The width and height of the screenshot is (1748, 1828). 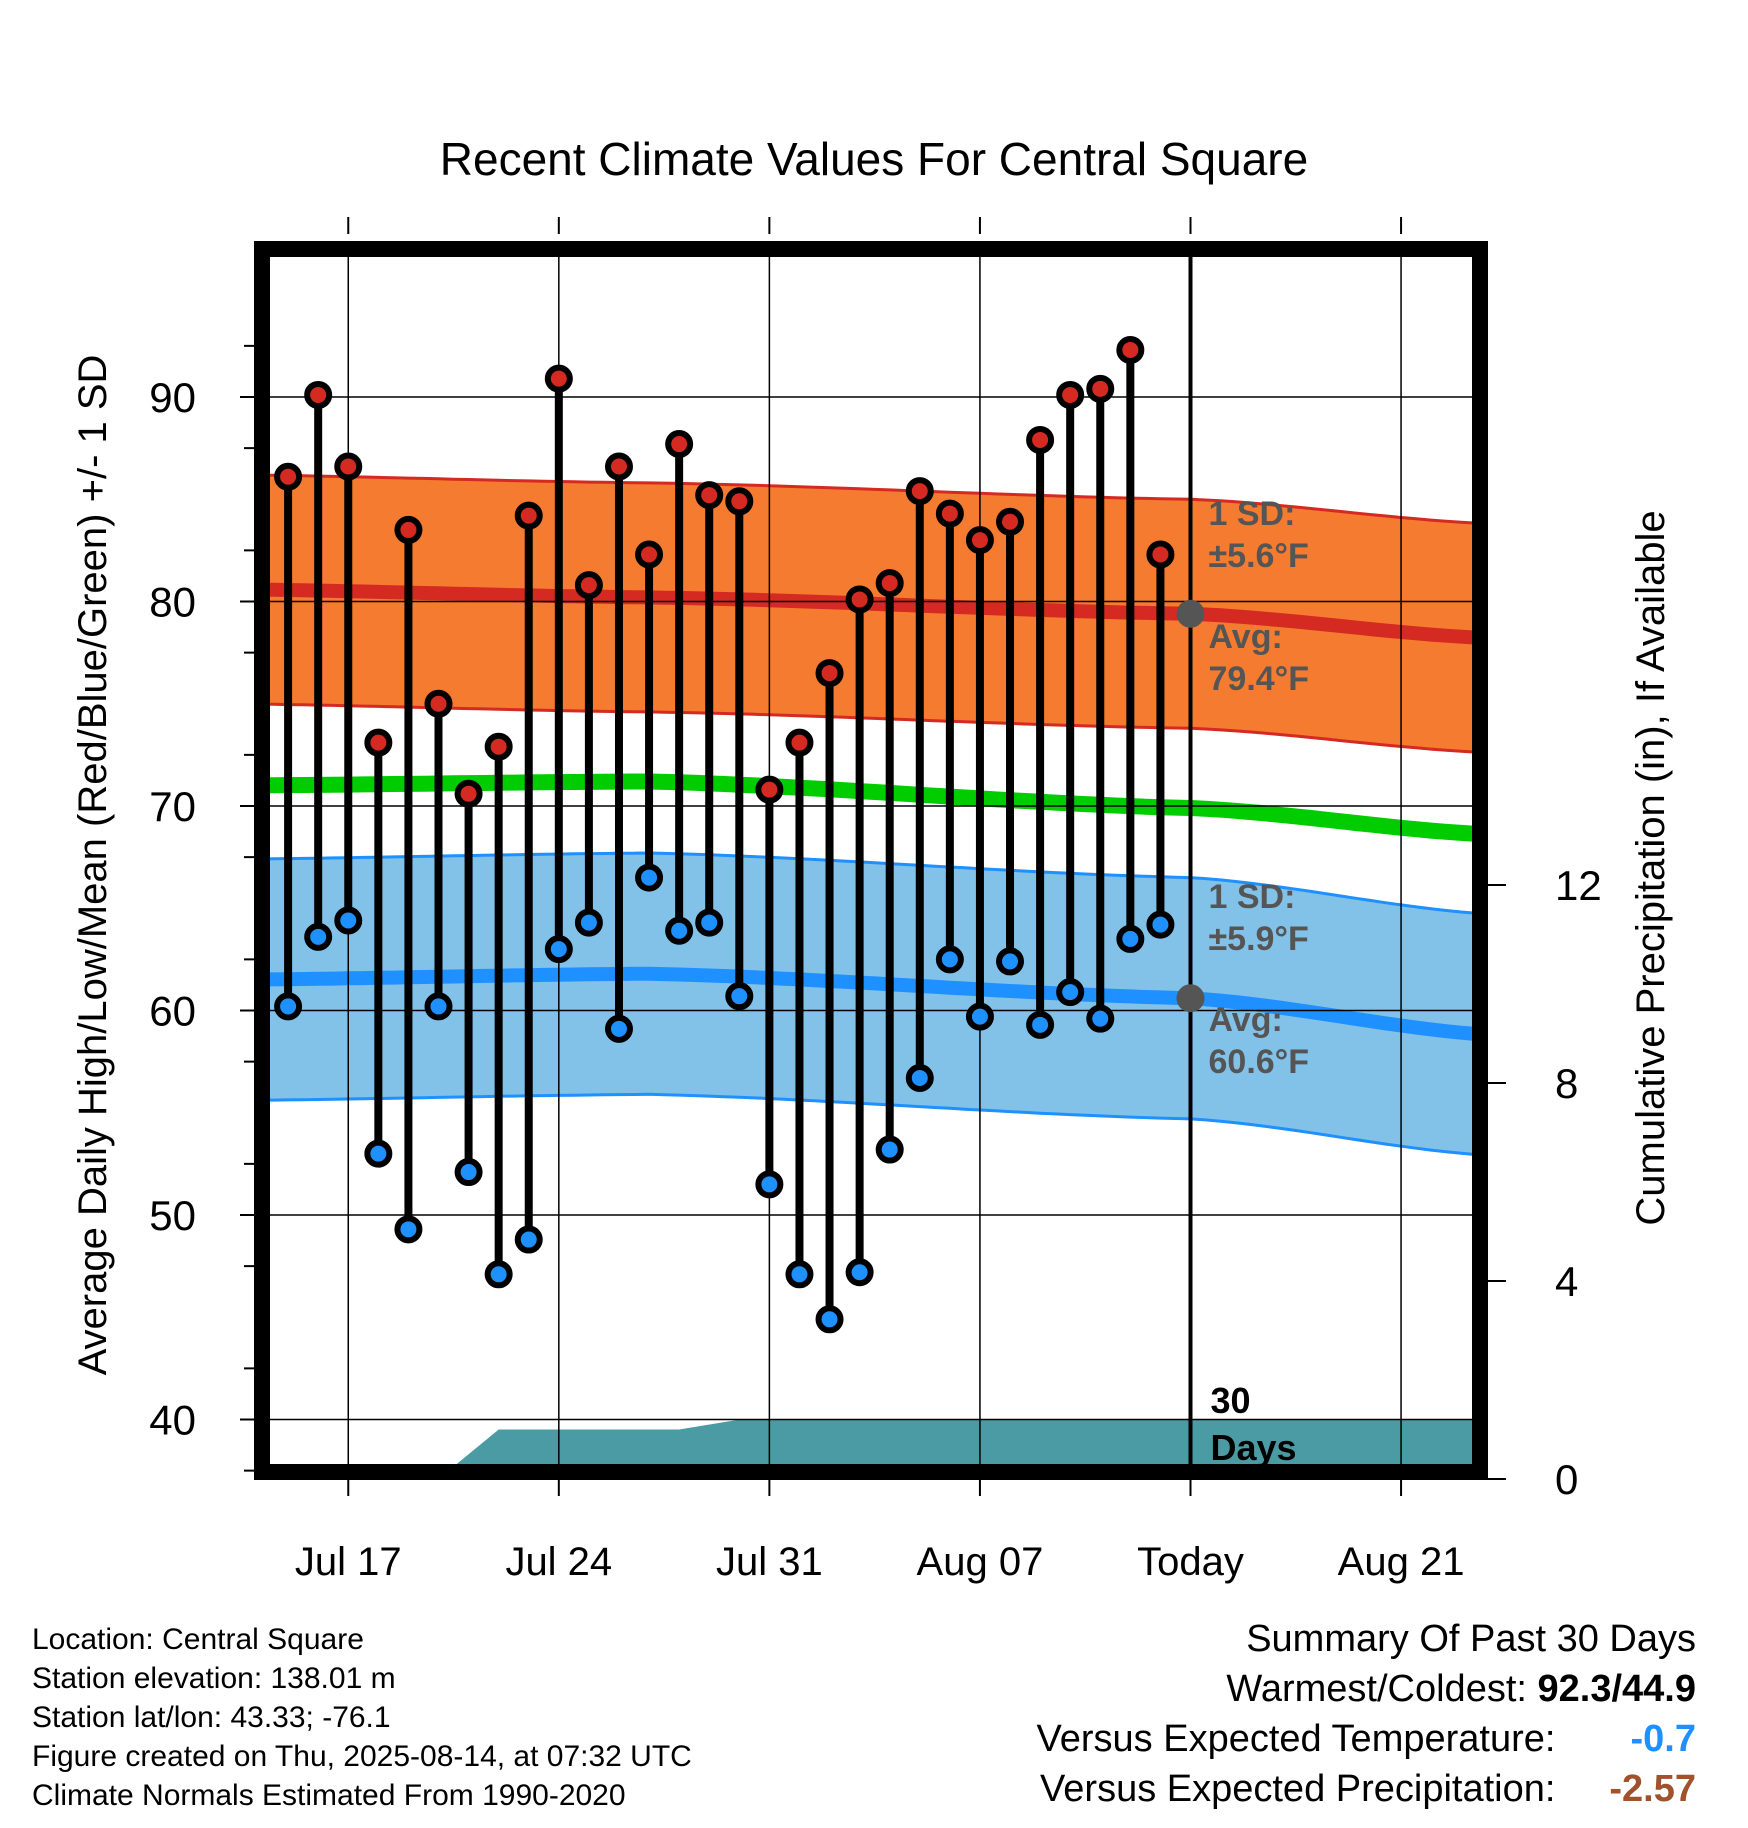 I want to click on low-sd-band, so click(x=871, y=1004).